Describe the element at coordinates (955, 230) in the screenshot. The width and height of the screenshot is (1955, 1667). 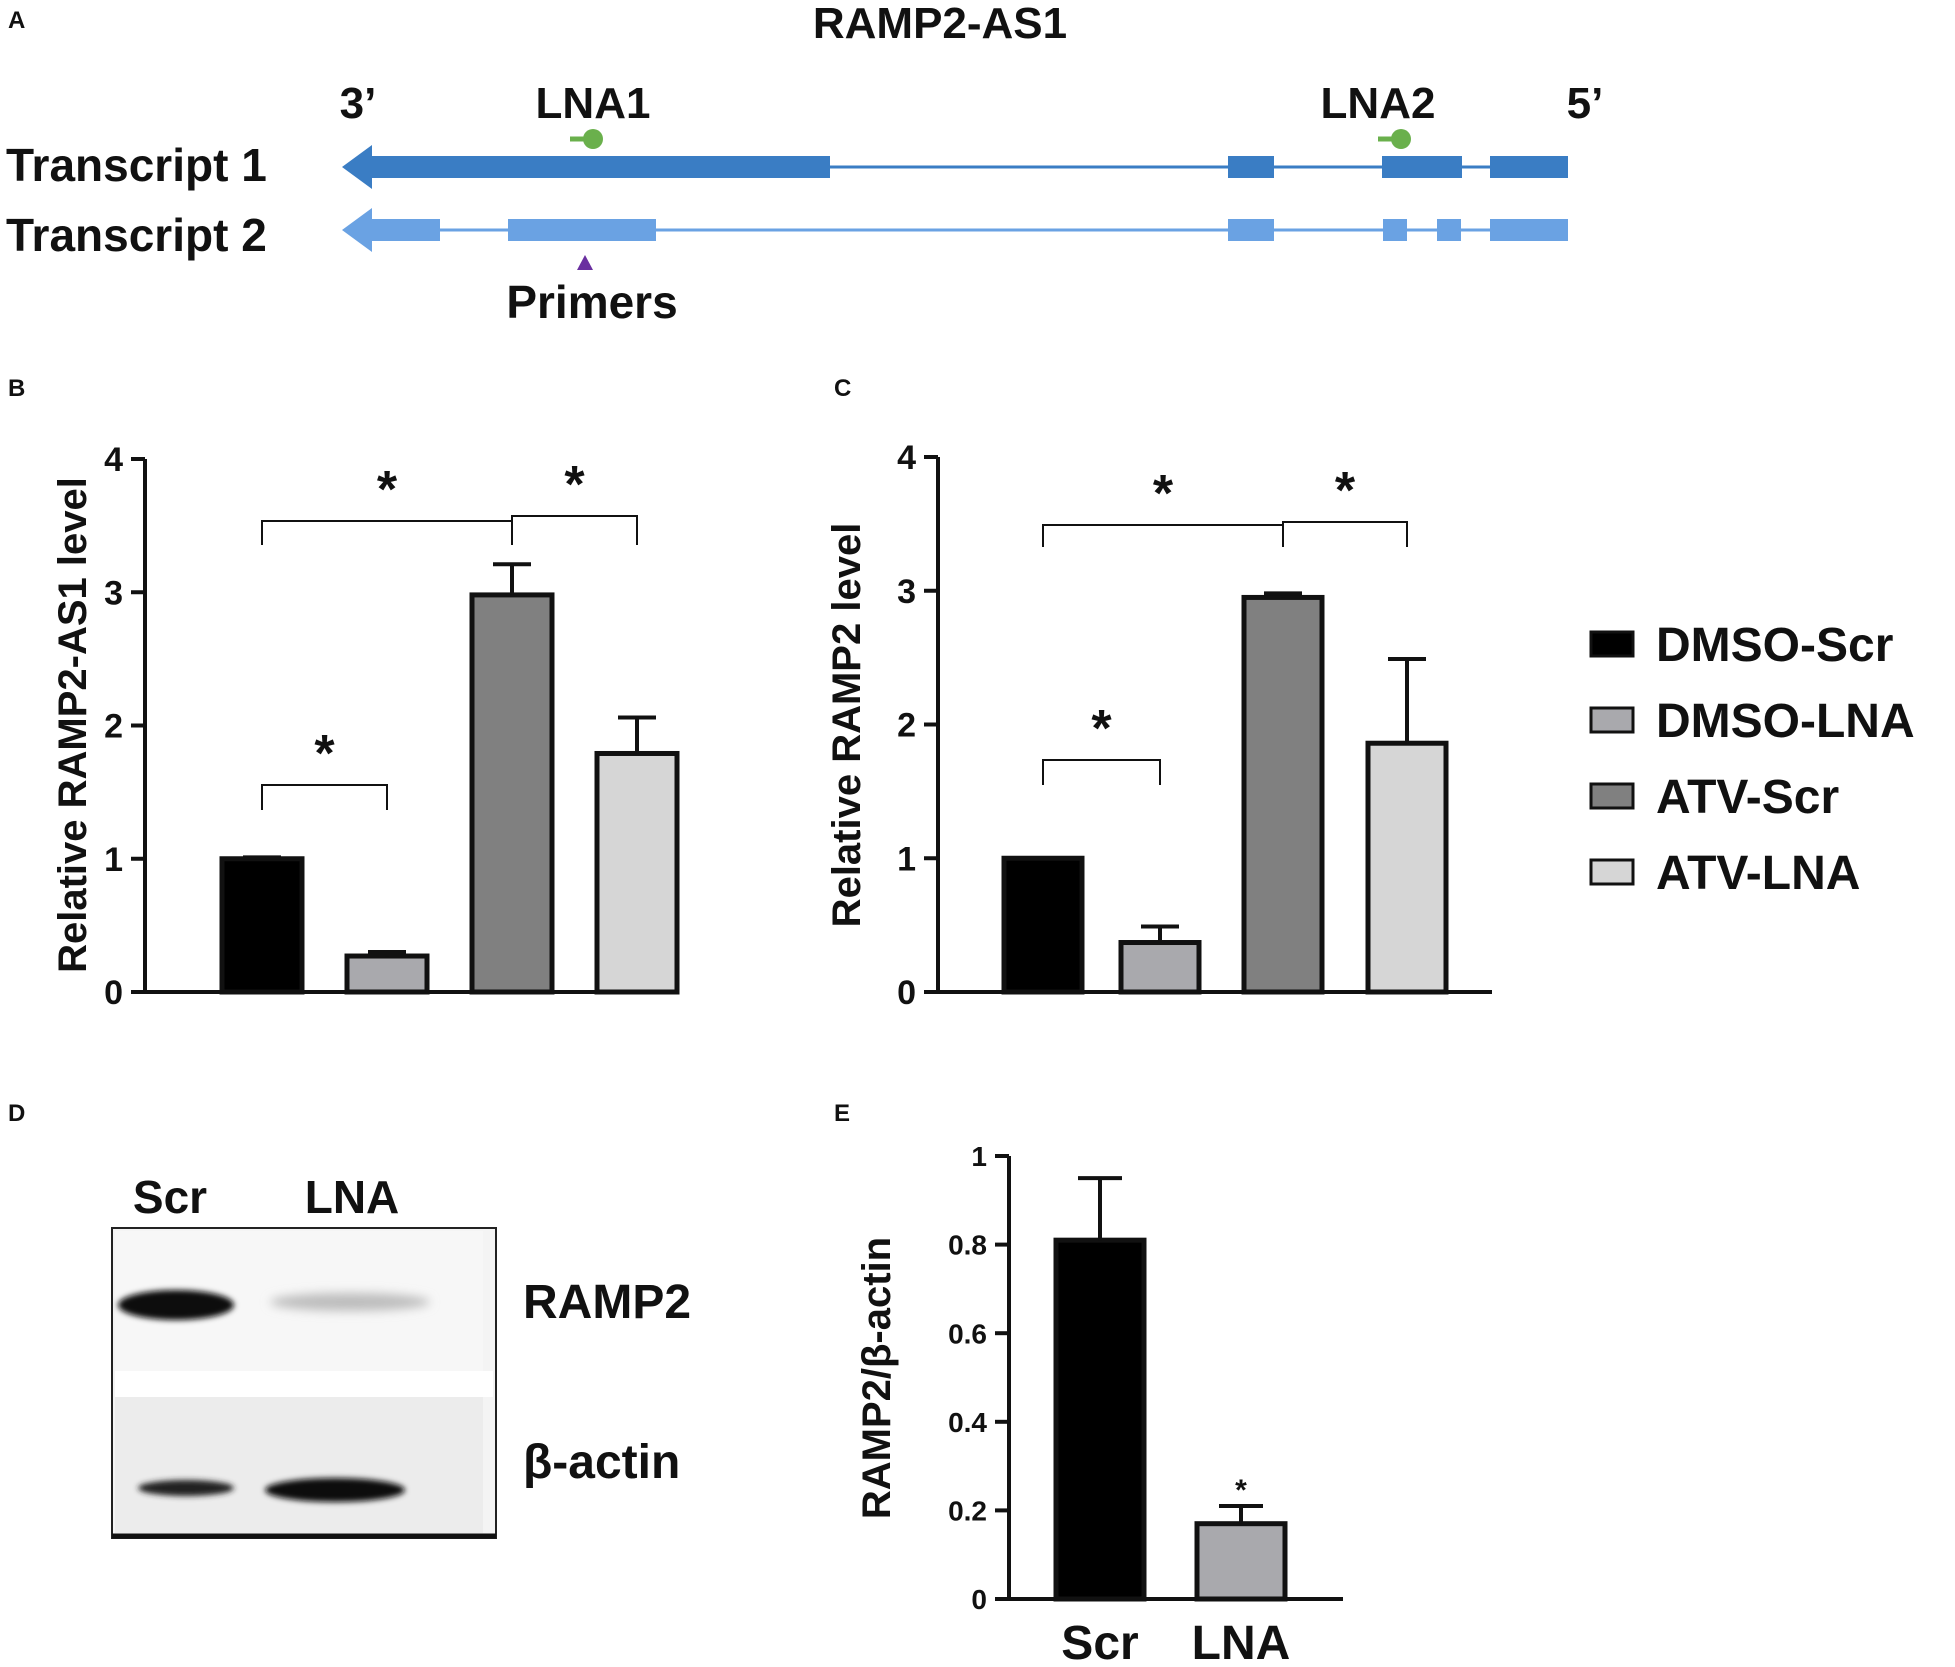
I see `transcript-2-diagram` at that location.